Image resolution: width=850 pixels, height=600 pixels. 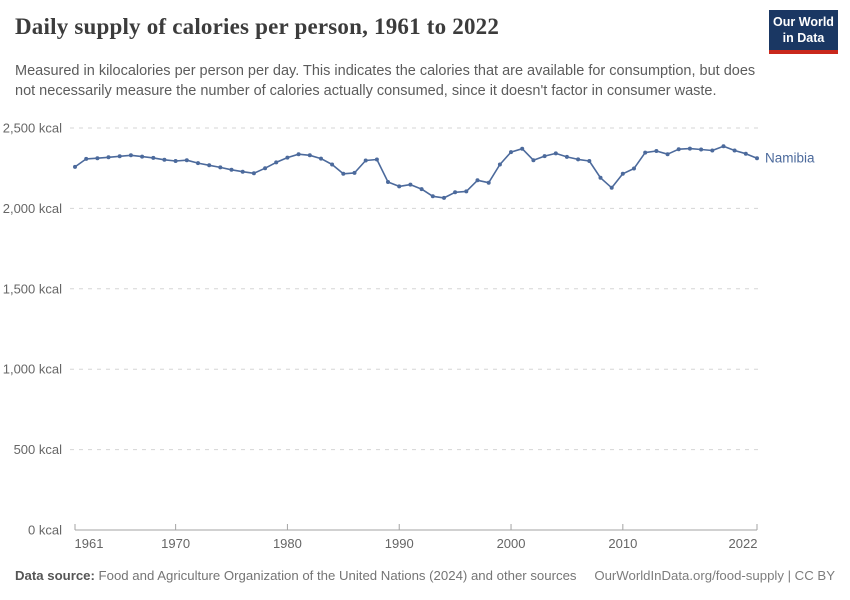 I want to click on x-axis-label: 2000, so click(x=511, y=543).